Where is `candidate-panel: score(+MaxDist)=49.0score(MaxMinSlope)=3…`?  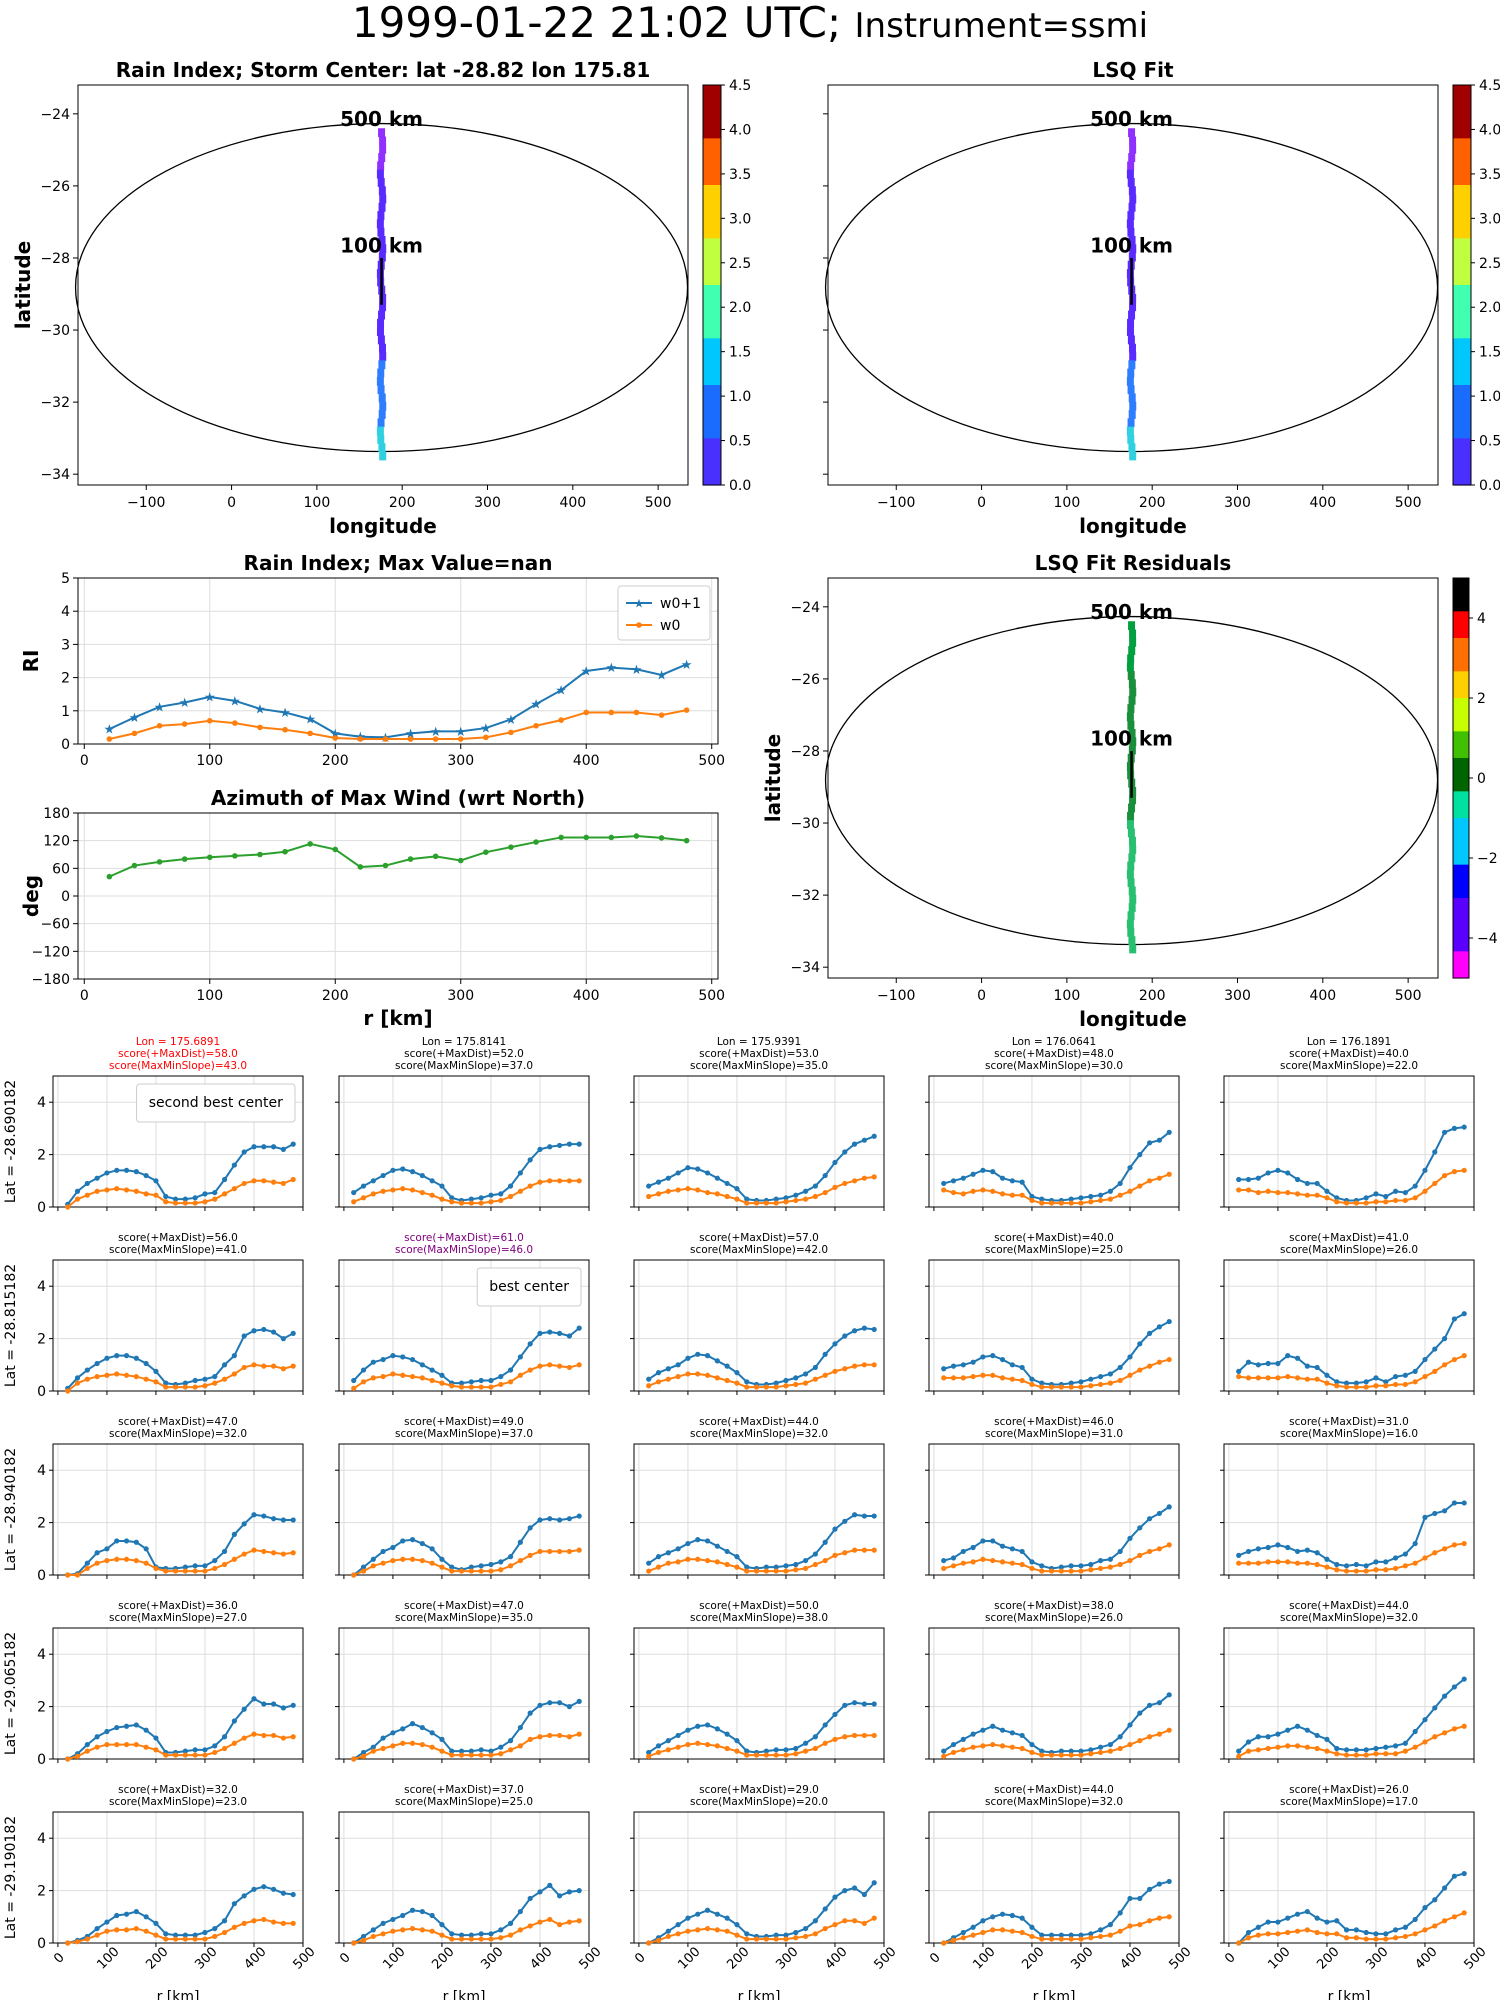
candidate-panel: score(+MaxDist)=49.0score(MaxMinSlope)=3… is located at coordinates (462, 1497).